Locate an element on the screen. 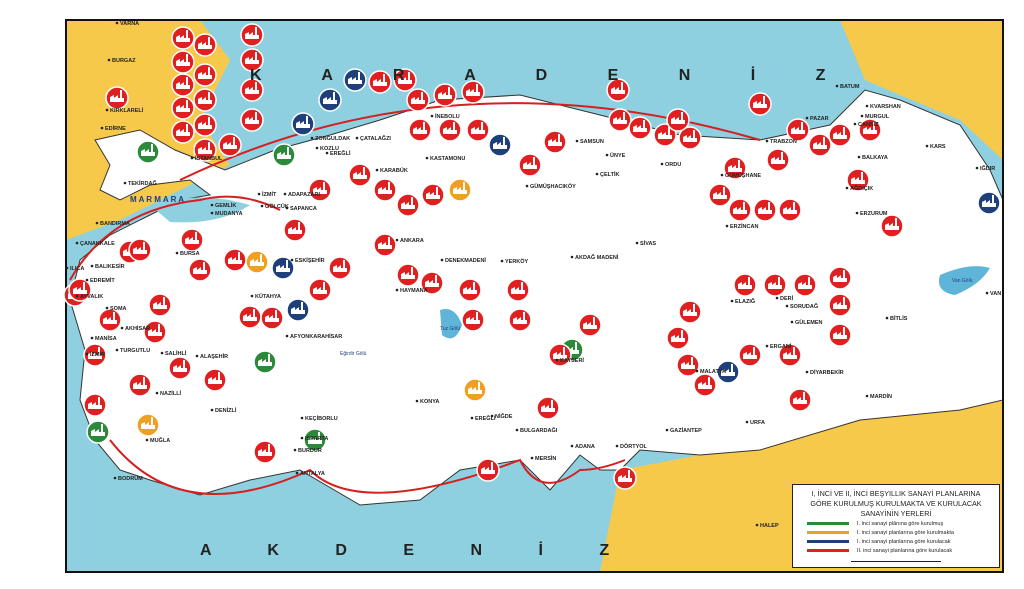  city-label: BURGAZ is located at coordinates (124, 61).